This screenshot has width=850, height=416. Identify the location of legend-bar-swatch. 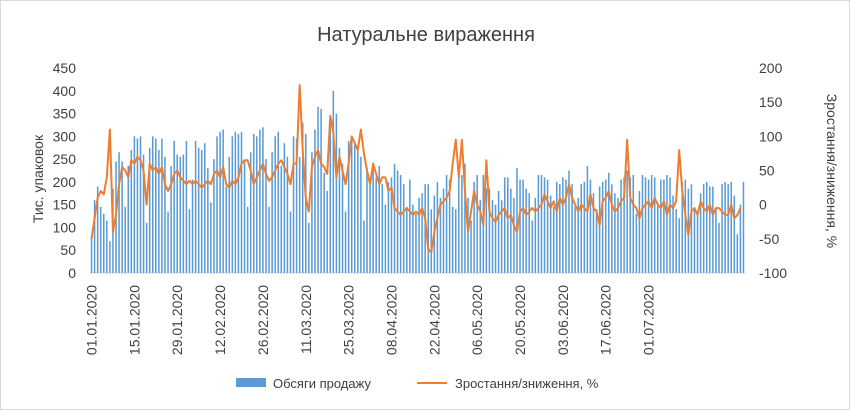
(251, 382).